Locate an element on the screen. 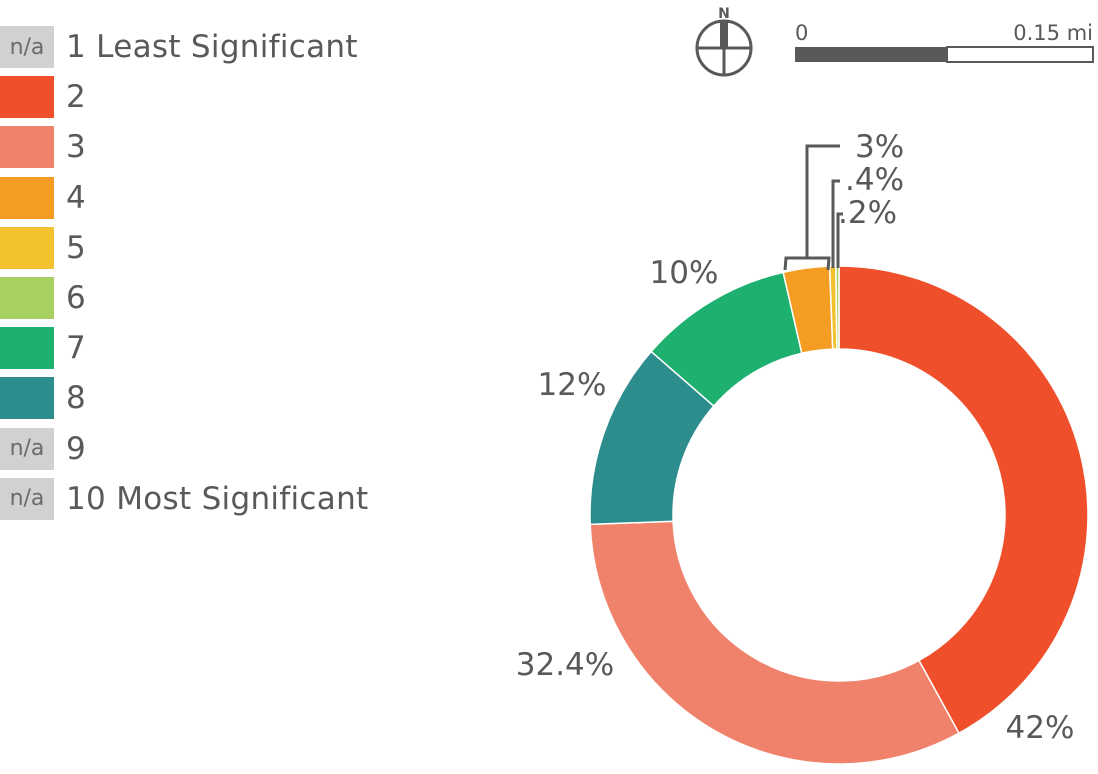 Image resolution: width=1098 pixels, height=774 pixels. legend-item: 5 is located at coordinates (210, 247).